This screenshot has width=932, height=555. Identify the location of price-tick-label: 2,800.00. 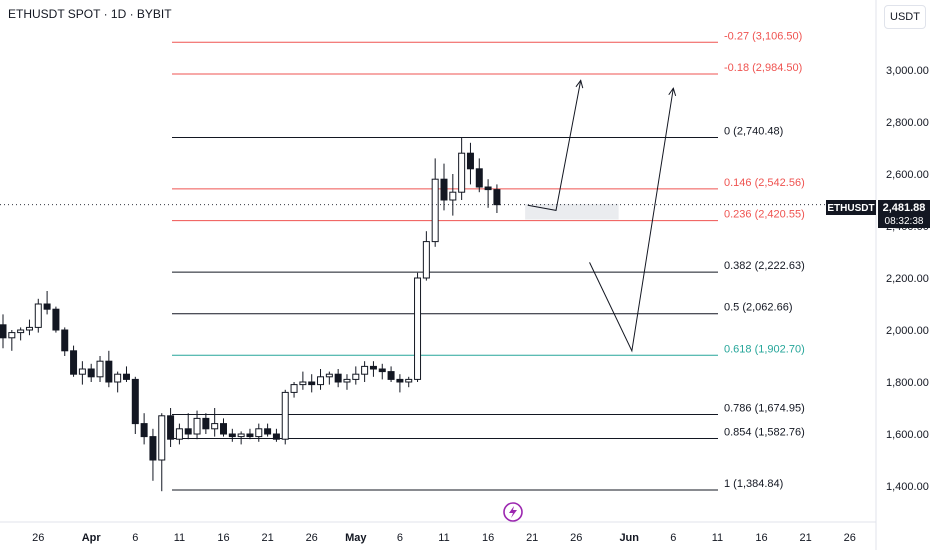
(907, 123).